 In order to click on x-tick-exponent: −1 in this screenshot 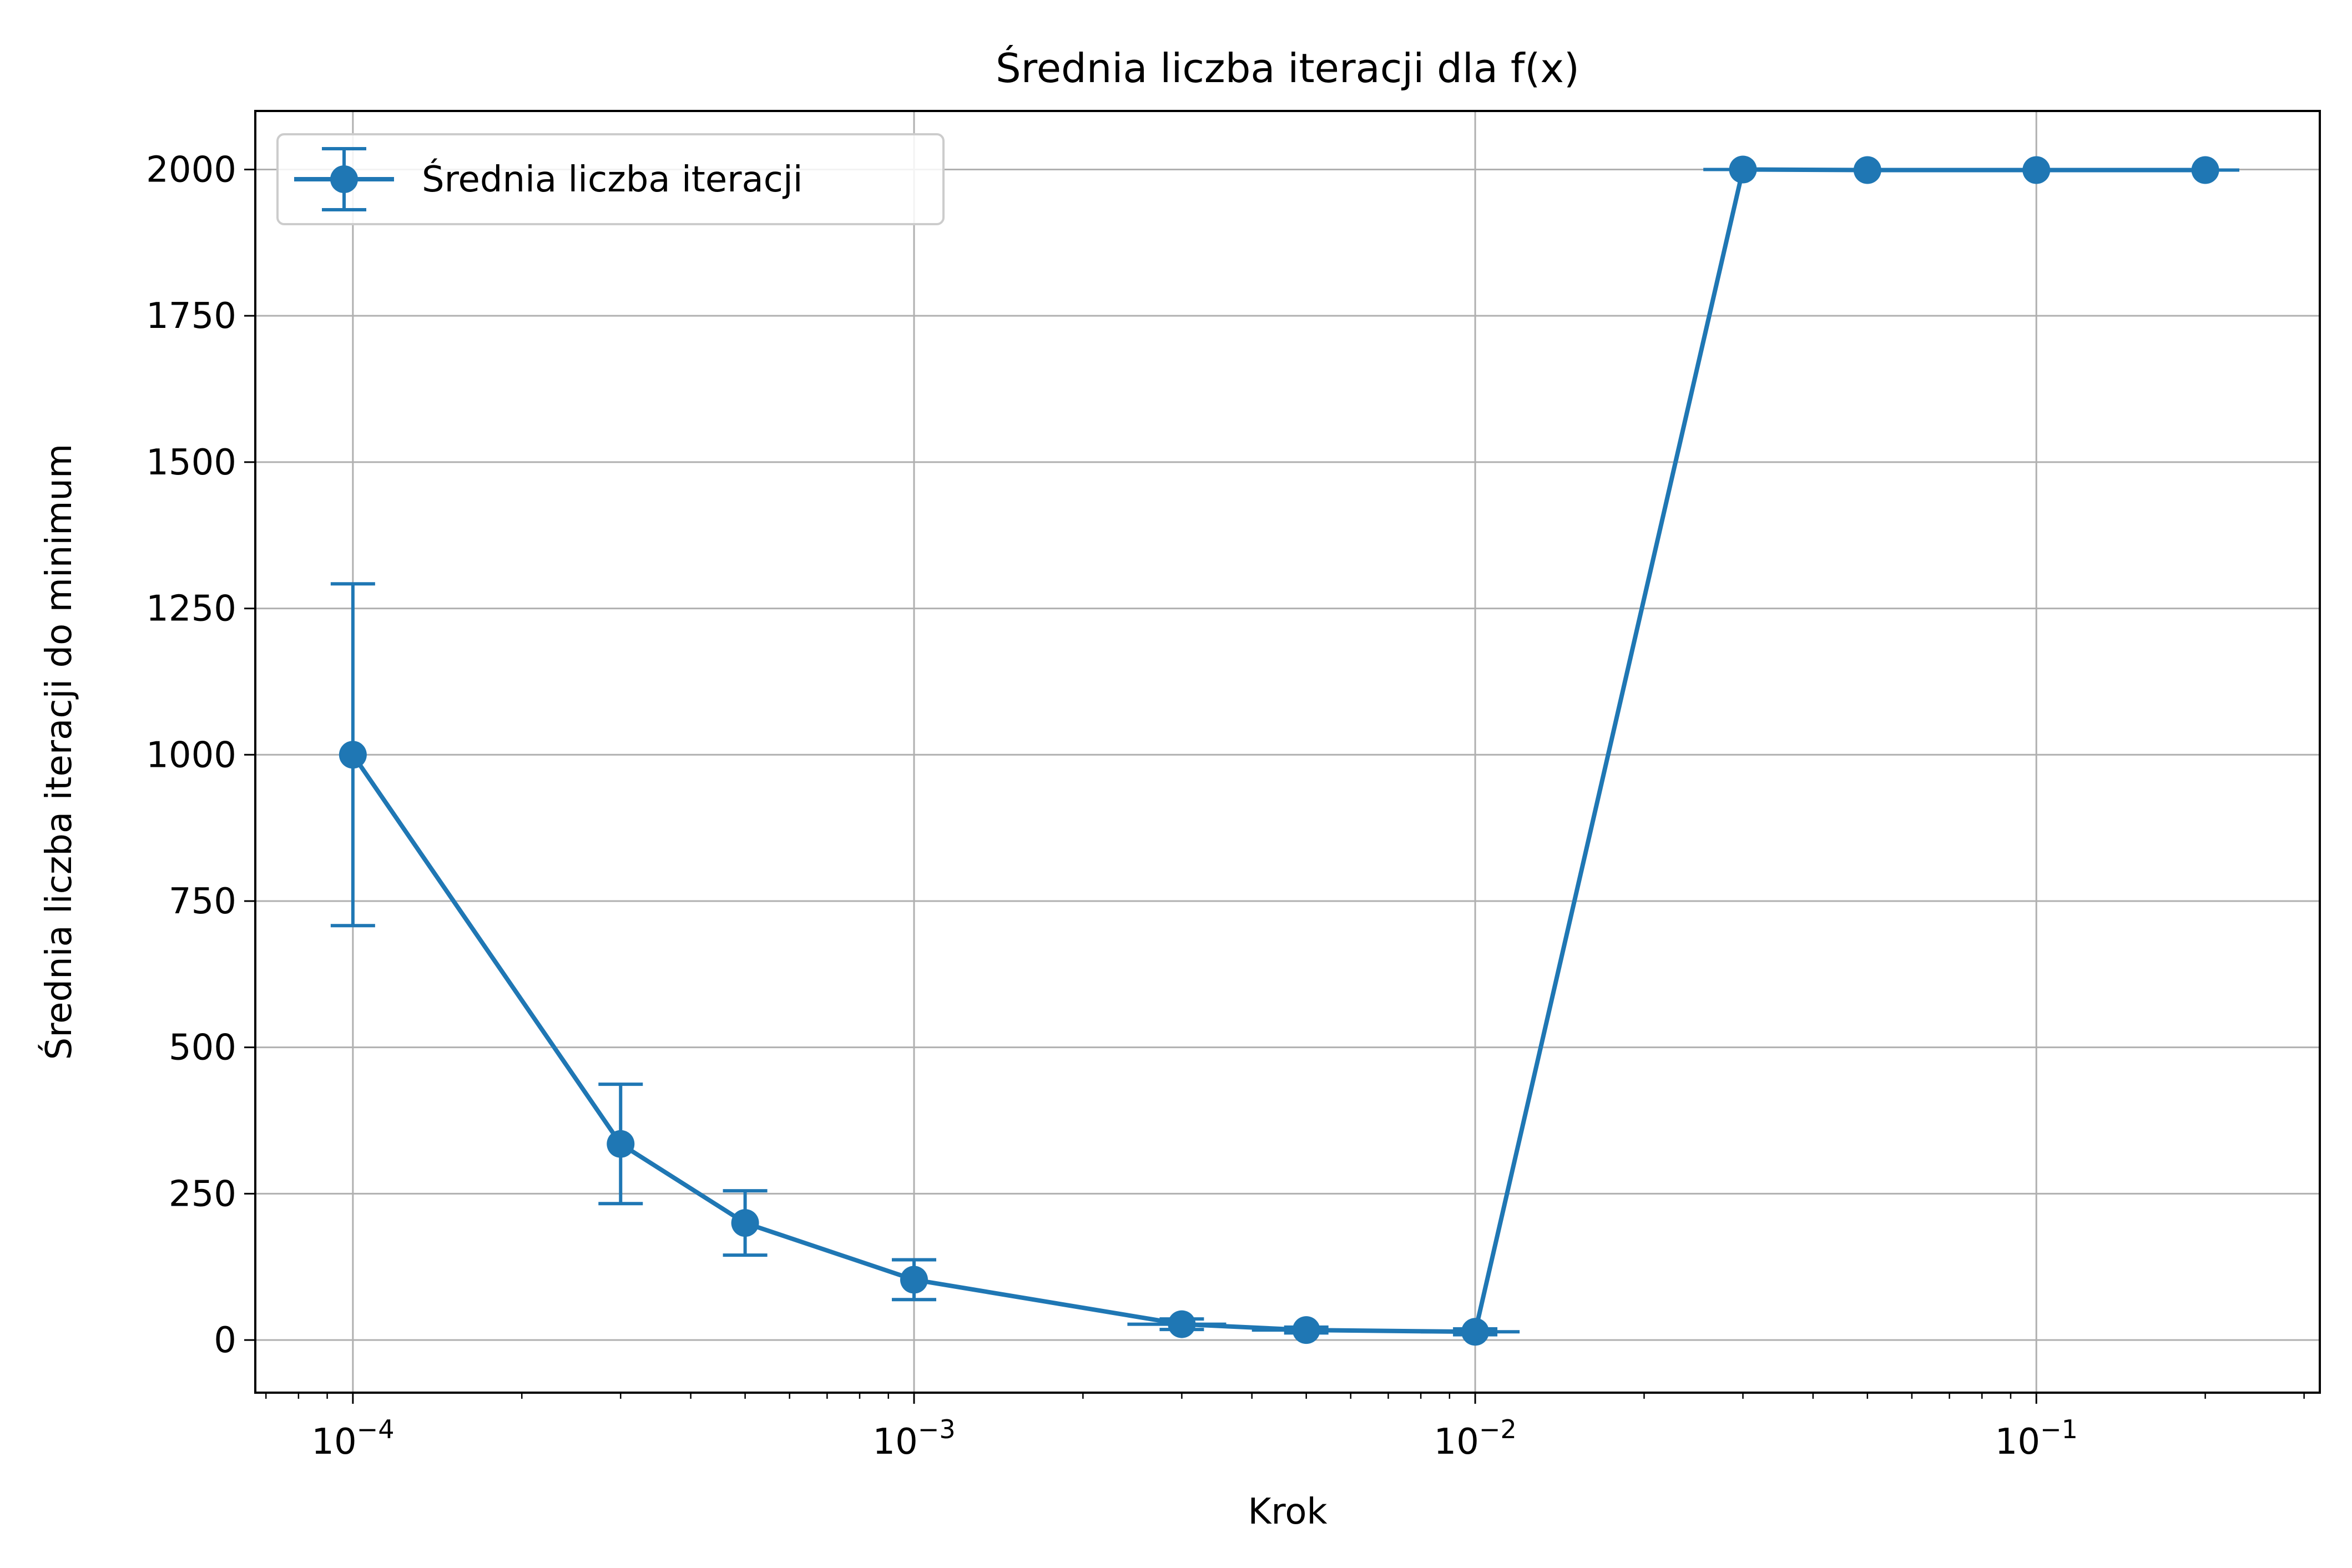, I will do `click(2059, 1429)`.